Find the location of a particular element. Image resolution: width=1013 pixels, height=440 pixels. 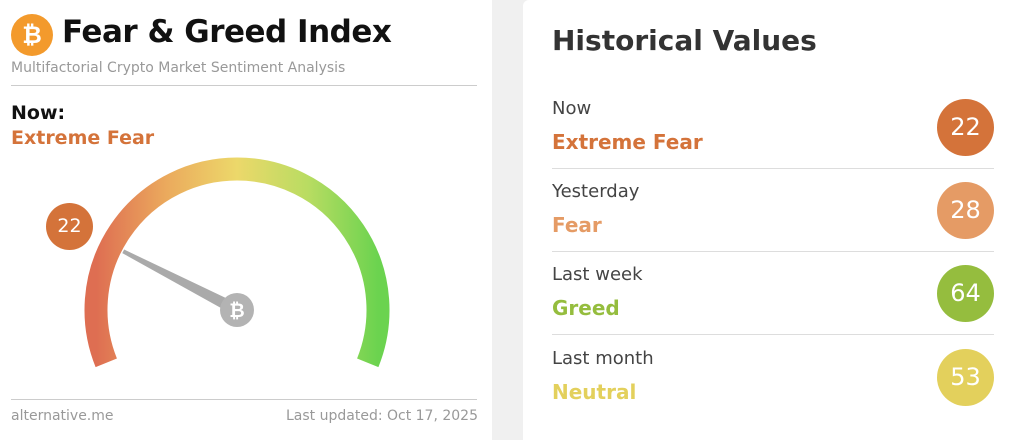

history-row-last-month: Last month Neutral 53 is located at coordinates (773, 377).